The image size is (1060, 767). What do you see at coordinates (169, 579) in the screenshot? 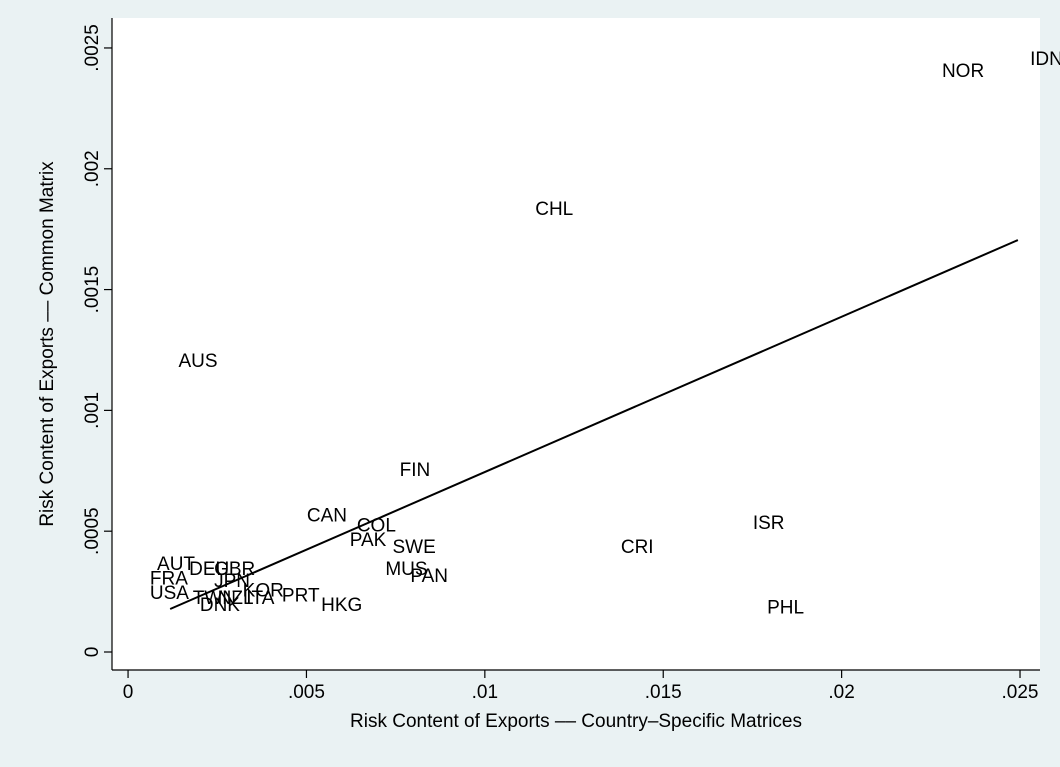
I see `point-label: FRA` at bounding box center [169, 579].